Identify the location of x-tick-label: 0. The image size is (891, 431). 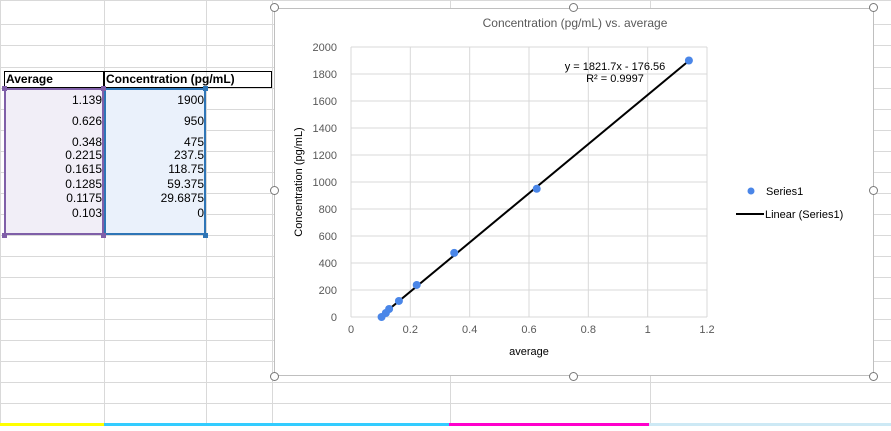
(351, 330).